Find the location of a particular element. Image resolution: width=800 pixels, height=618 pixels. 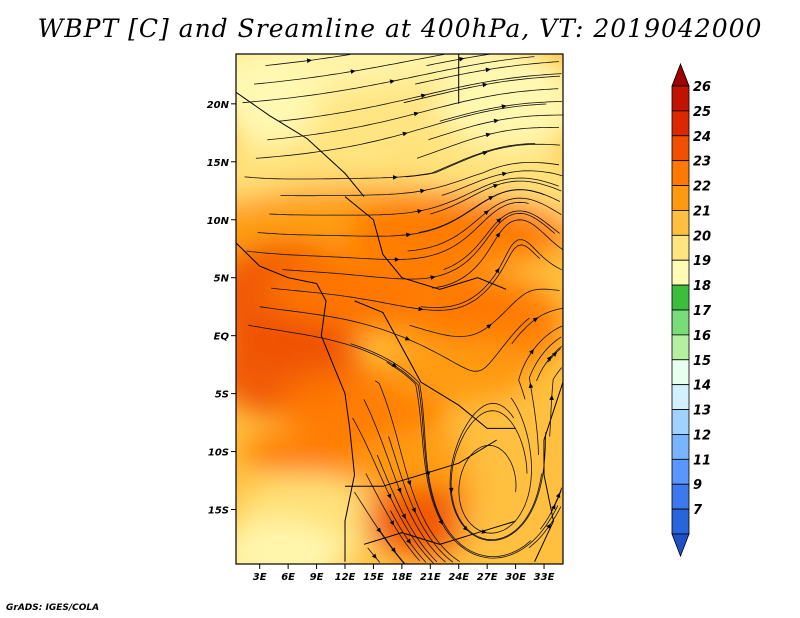

colorbar-label: 19 is located at coordinates (702, 261).